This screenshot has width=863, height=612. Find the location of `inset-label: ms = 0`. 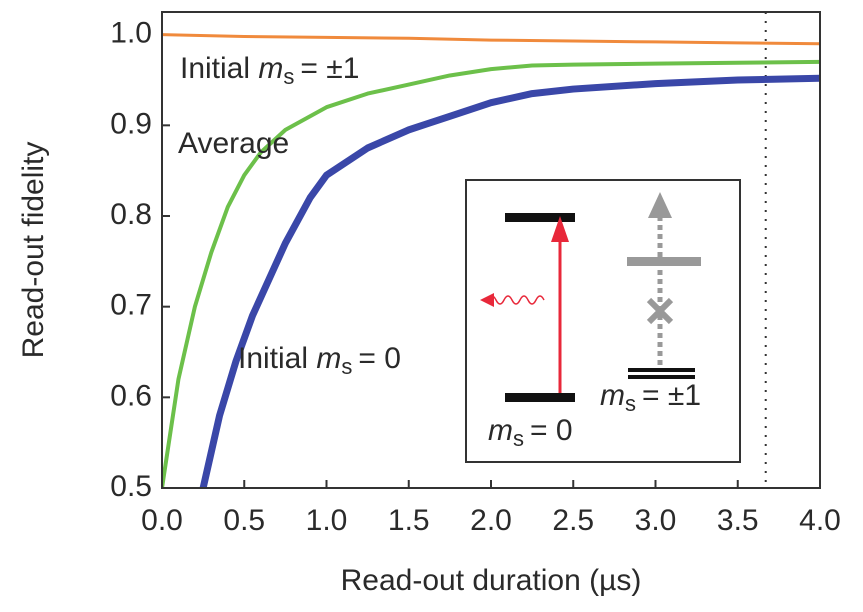

inset-label: ms = 0 is located at coordinates (530, 432).